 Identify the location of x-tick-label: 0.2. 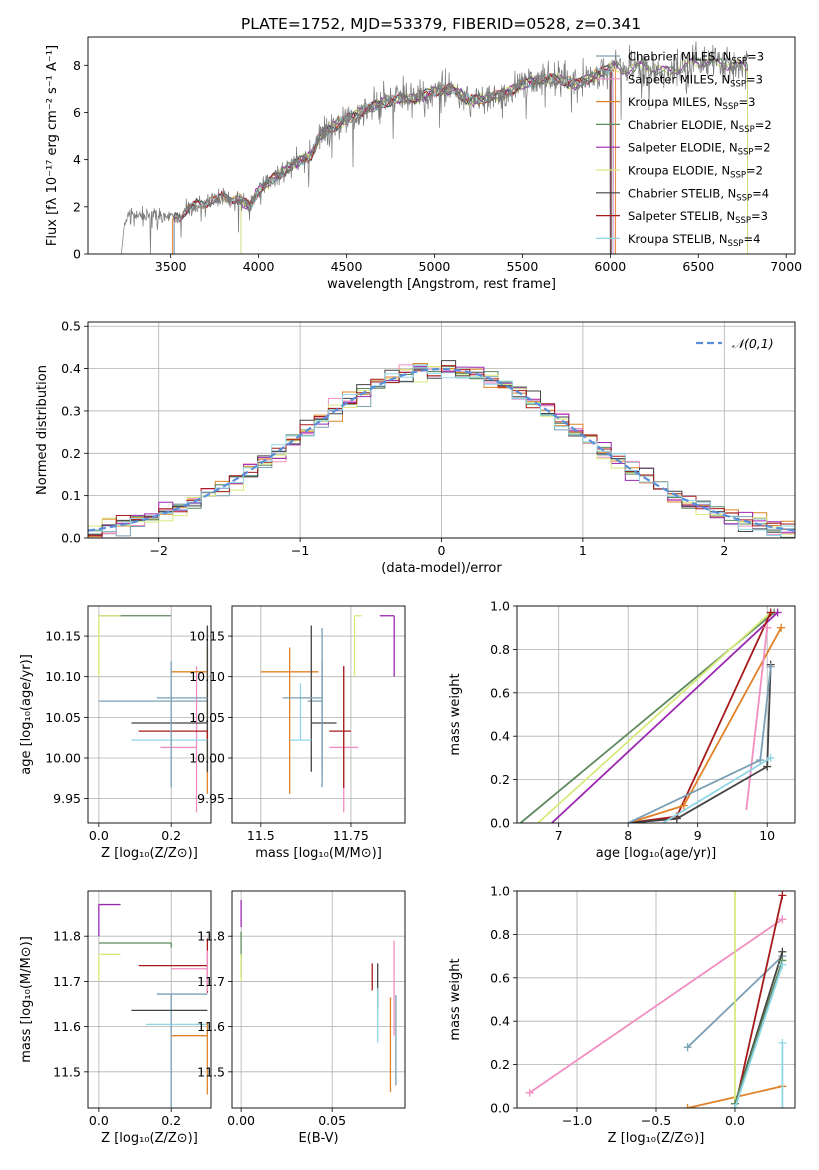
(171, 835).